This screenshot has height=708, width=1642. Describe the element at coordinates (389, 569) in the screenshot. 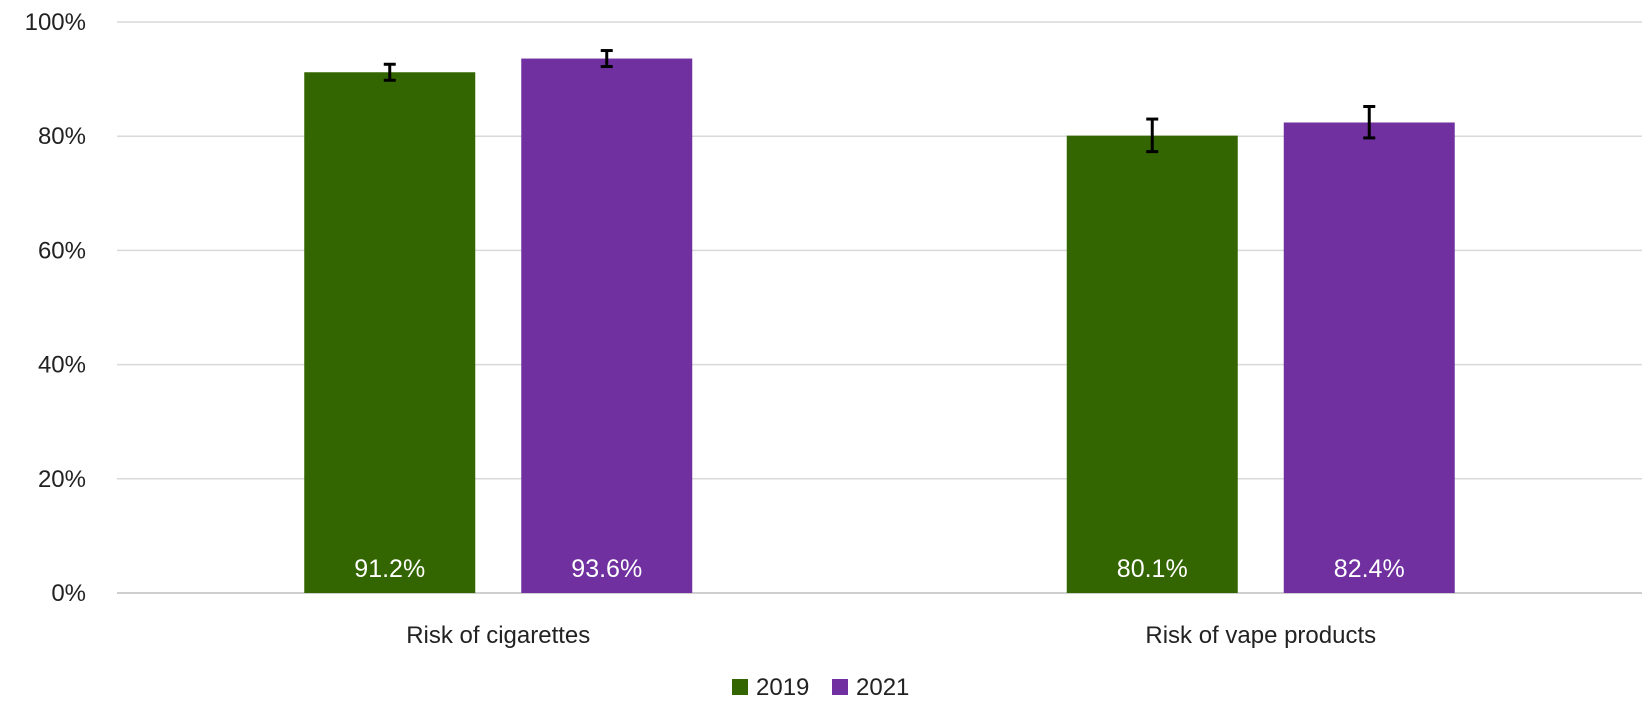

I see `data-label: 91.2%` at that location.